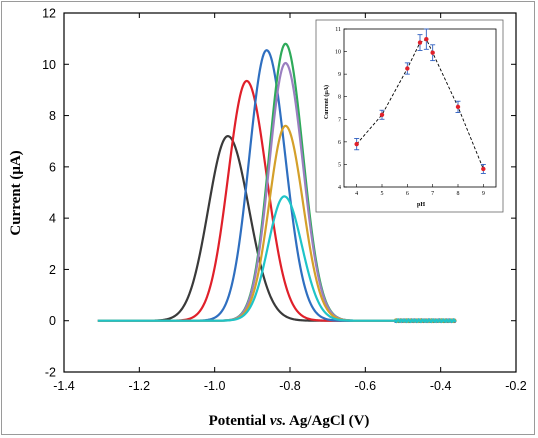  I want to click on inset-x-tick-label: 5, so click(382, 194).